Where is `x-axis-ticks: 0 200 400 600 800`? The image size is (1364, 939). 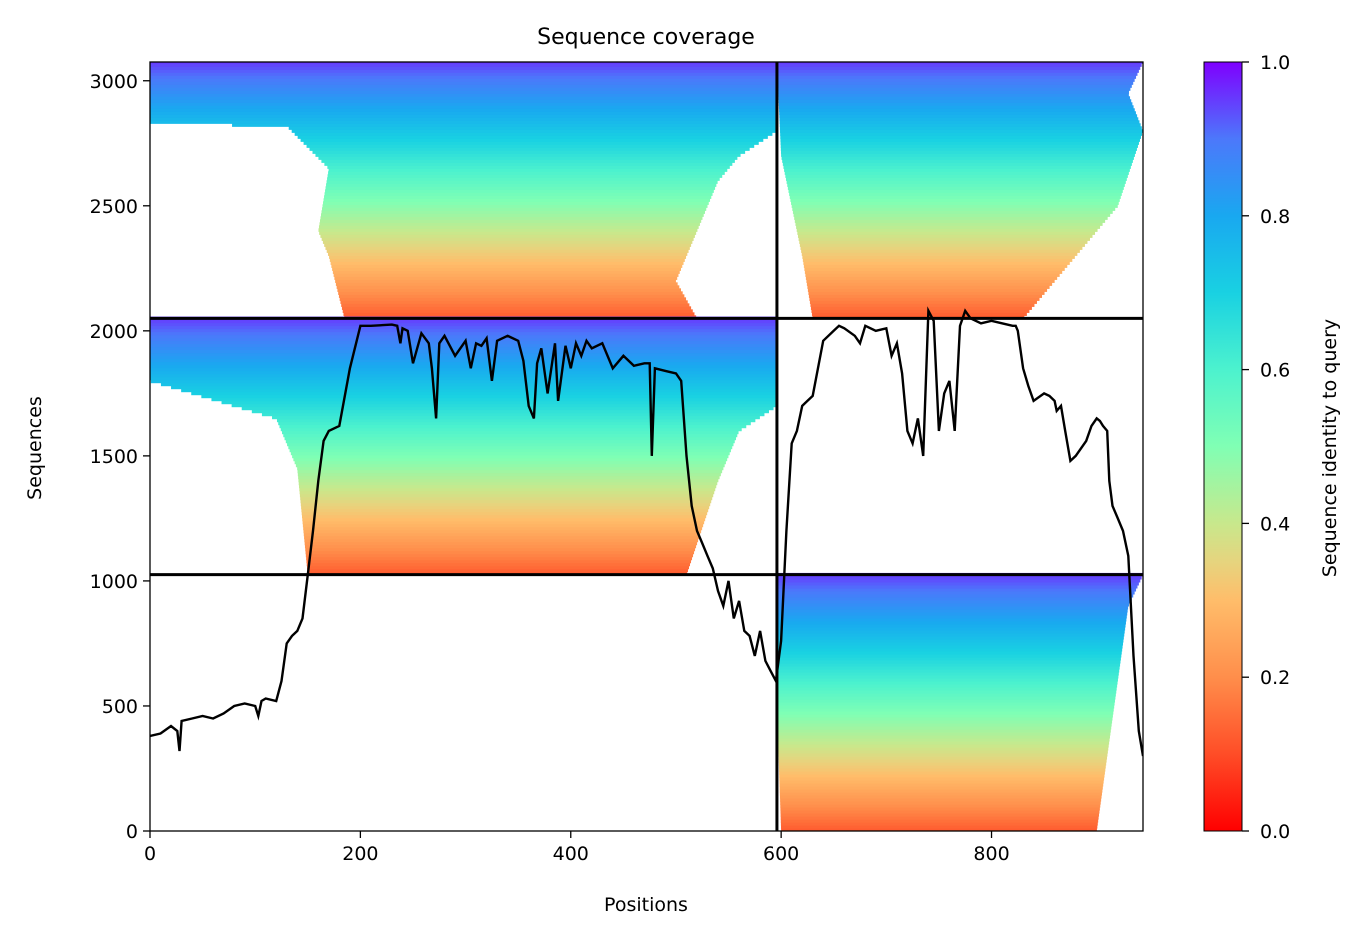
x-axis-ticks: 0 200 400 600 800 is located at coordinates (577, 848).